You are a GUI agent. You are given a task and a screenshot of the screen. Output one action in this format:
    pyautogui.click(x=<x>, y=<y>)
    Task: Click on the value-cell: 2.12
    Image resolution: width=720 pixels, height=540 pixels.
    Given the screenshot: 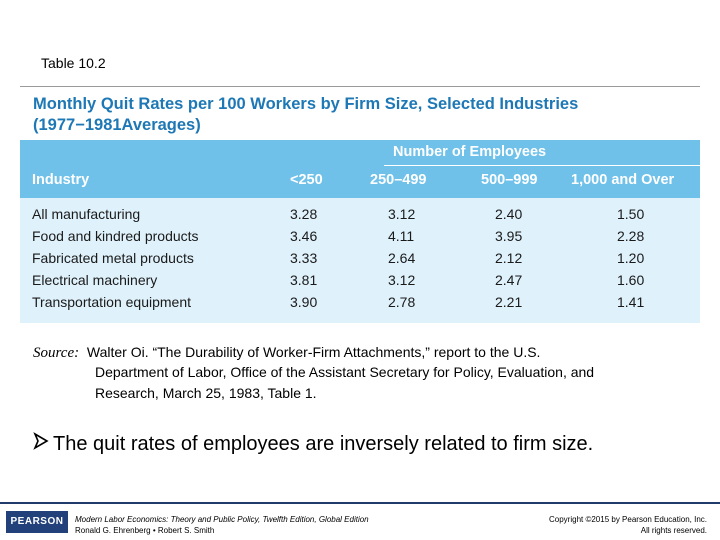 What is the action you would take?
    pyautogui.click(x=509, y=258)
    